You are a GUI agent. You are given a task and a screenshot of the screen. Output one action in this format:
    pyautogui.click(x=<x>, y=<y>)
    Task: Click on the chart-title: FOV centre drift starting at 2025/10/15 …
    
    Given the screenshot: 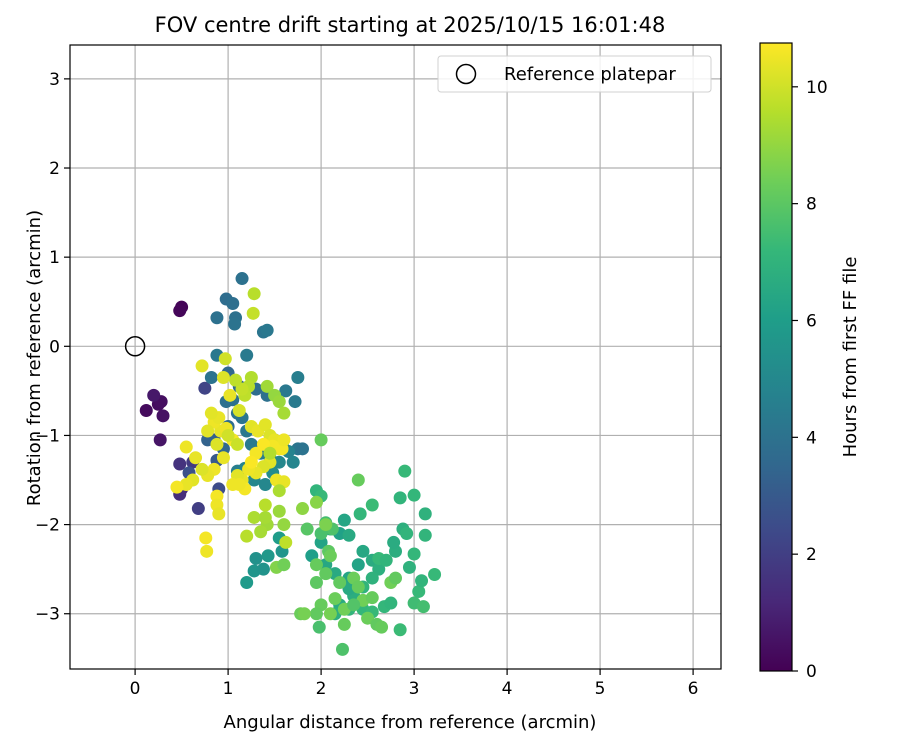 What is the action you would take?
    pyautogui.click(x=410, y=25)
    